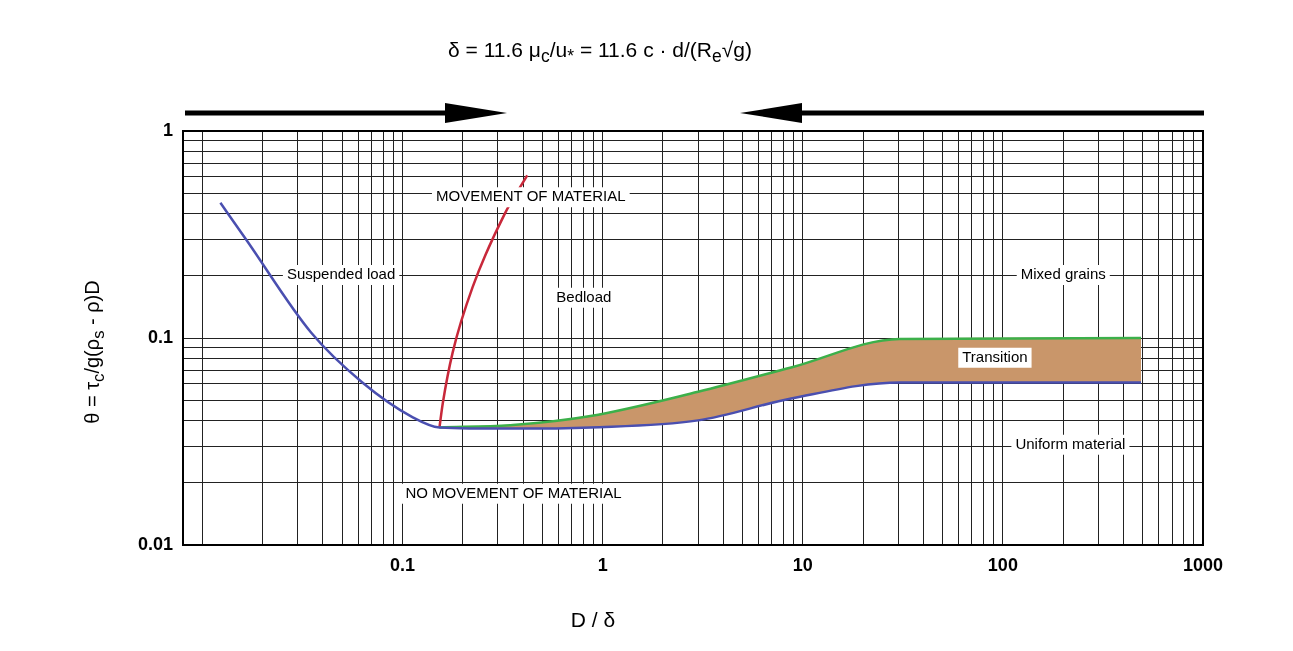 This screenshot has width=1293, height=651. Describe the element at coordinates (513, 492) in the screenshot. I see `annotation: NO MOVEMENT OF MATERIAL` at that location.